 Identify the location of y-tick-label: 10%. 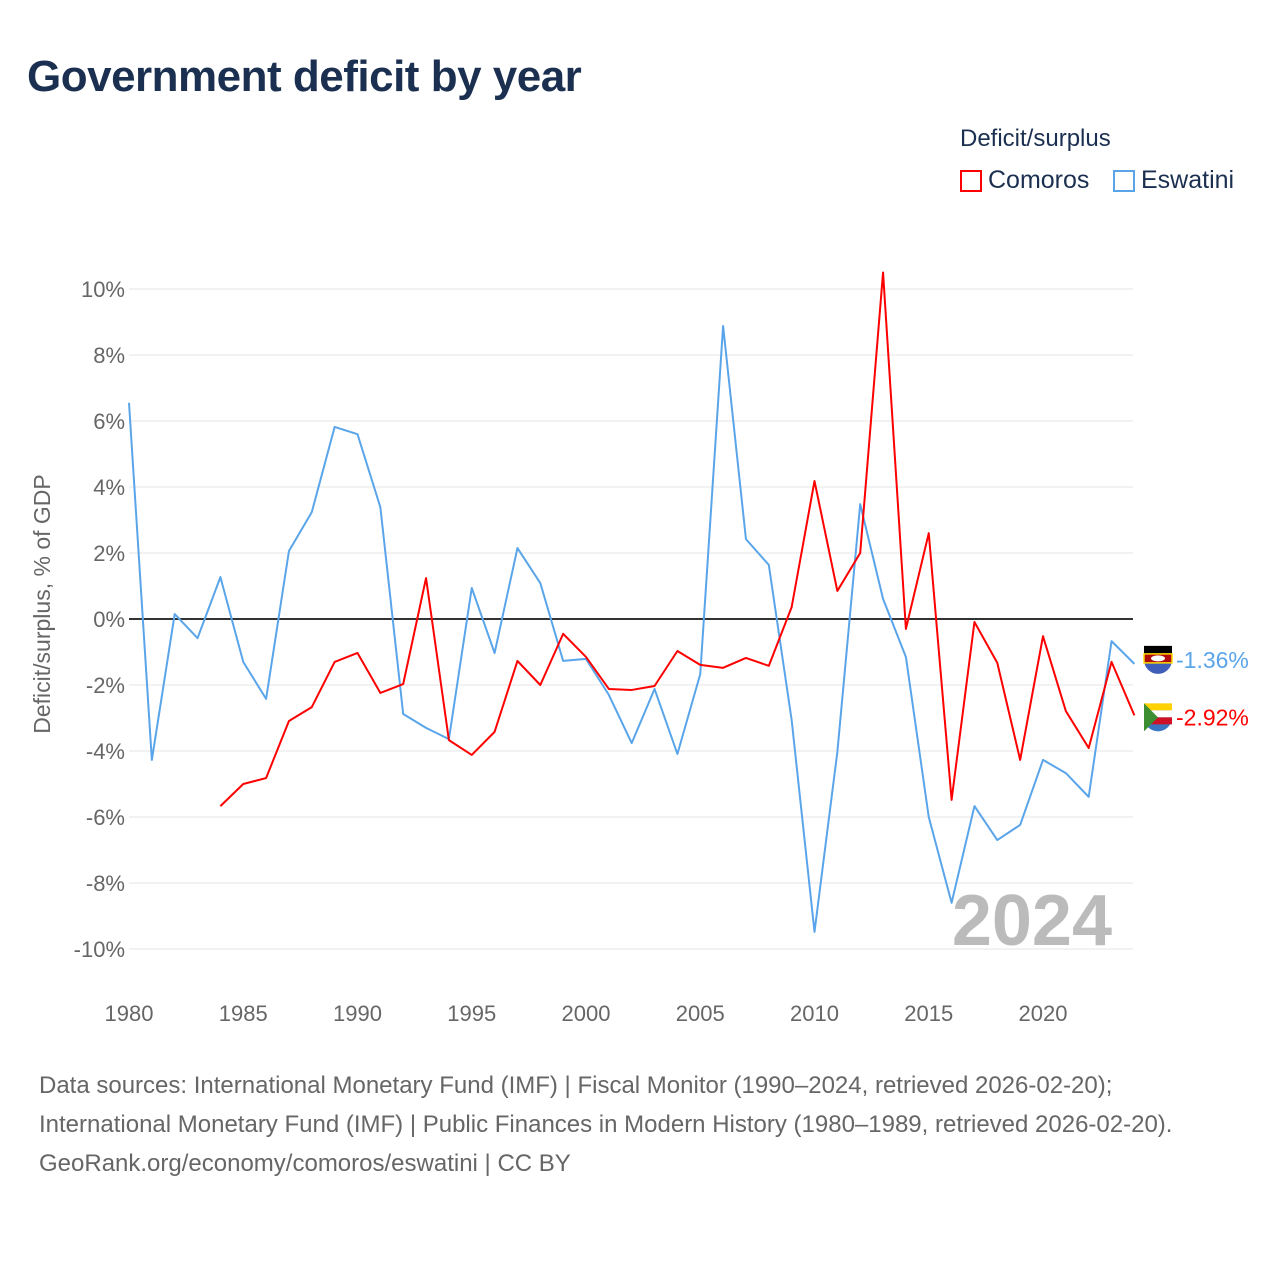
(103, 289).